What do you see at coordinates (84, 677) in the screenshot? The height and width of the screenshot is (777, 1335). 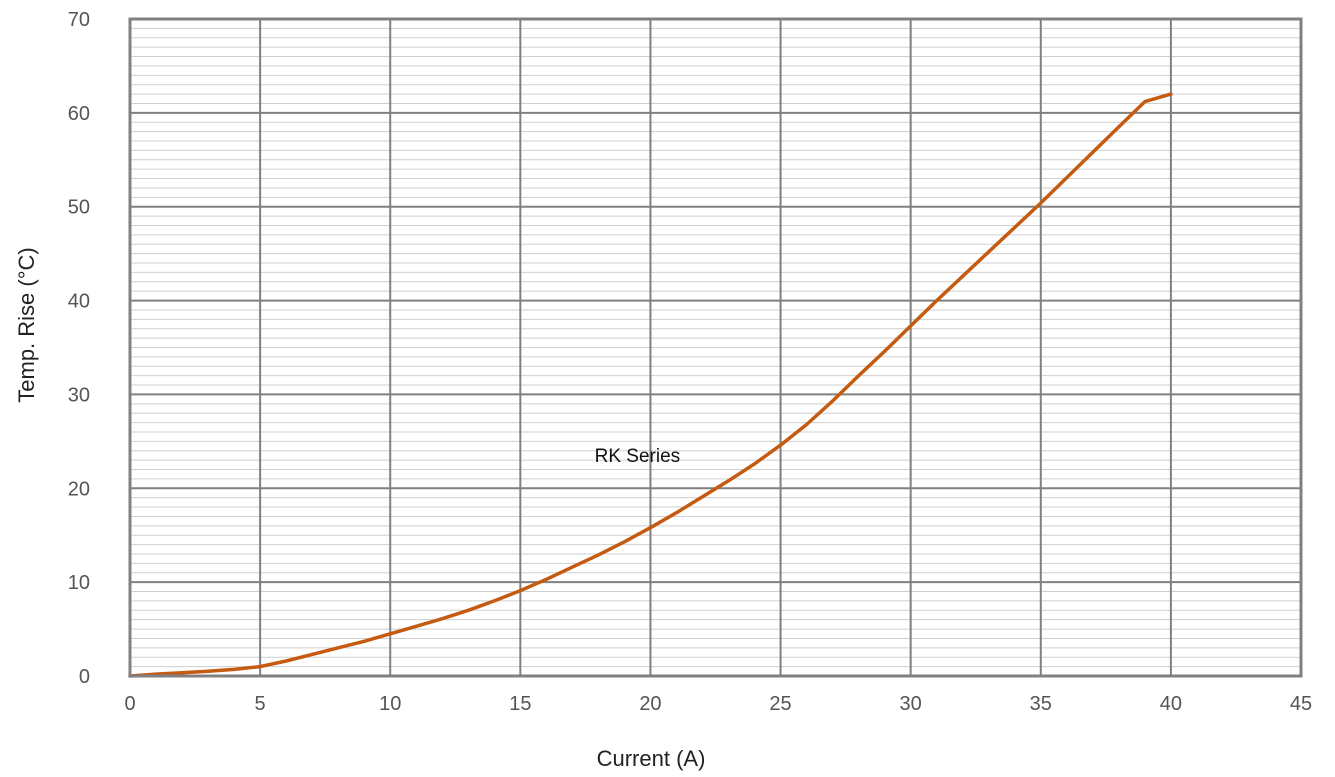 I see `y-tick-label: 0` at bounding box center [84, 677].